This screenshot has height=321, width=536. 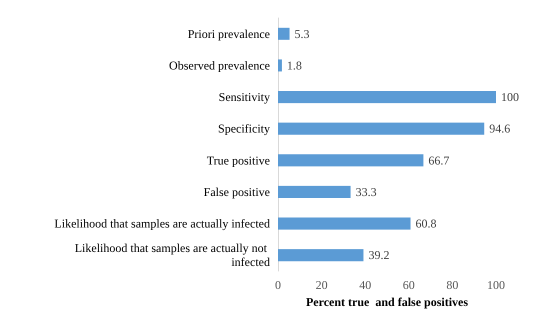 I want to click on x-tick-label: 100, so click(x=496, y=285).